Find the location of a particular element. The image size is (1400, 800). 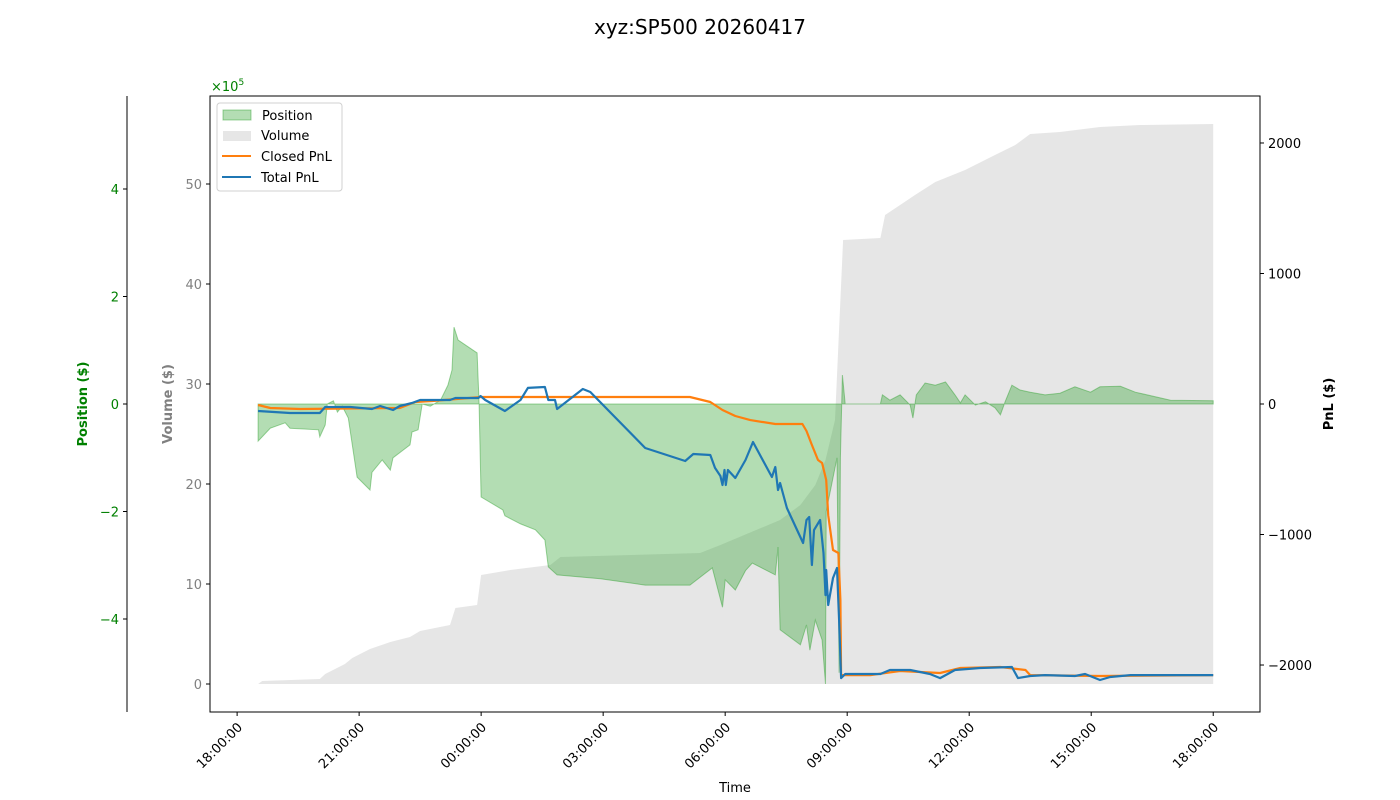

position-tick-label: 4 is located at coordinates (115, 190).